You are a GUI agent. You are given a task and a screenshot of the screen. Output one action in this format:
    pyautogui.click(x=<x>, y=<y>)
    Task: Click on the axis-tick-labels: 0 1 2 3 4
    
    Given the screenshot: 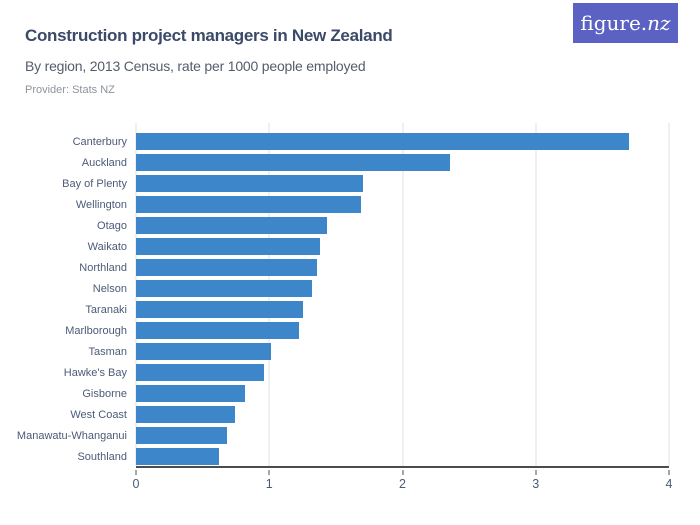 What is the action you would take?
    pyautogui.click(x=402, y=485)
    